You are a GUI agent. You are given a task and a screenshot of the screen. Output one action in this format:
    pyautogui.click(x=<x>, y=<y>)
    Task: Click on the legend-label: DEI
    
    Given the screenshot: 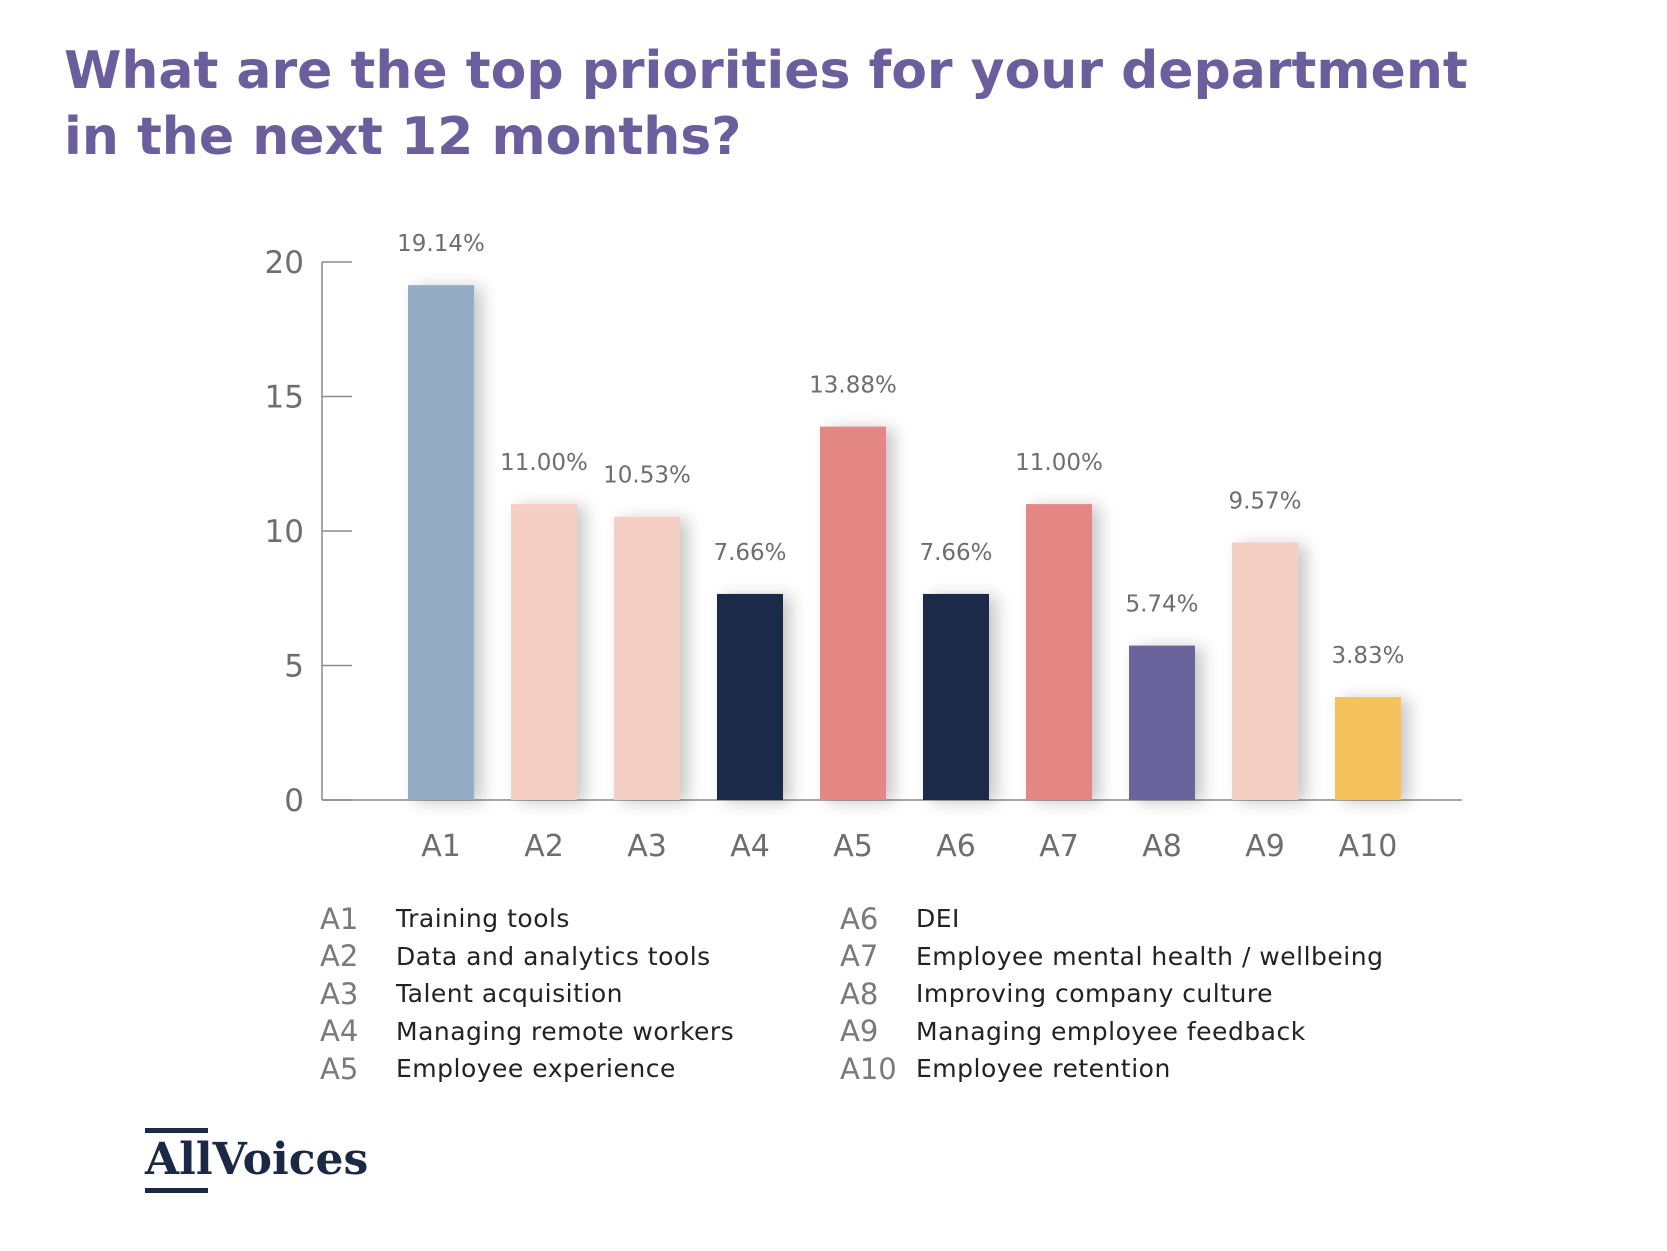 What is the action you would take?
    pyautogui.click(x=938, y=919)
    